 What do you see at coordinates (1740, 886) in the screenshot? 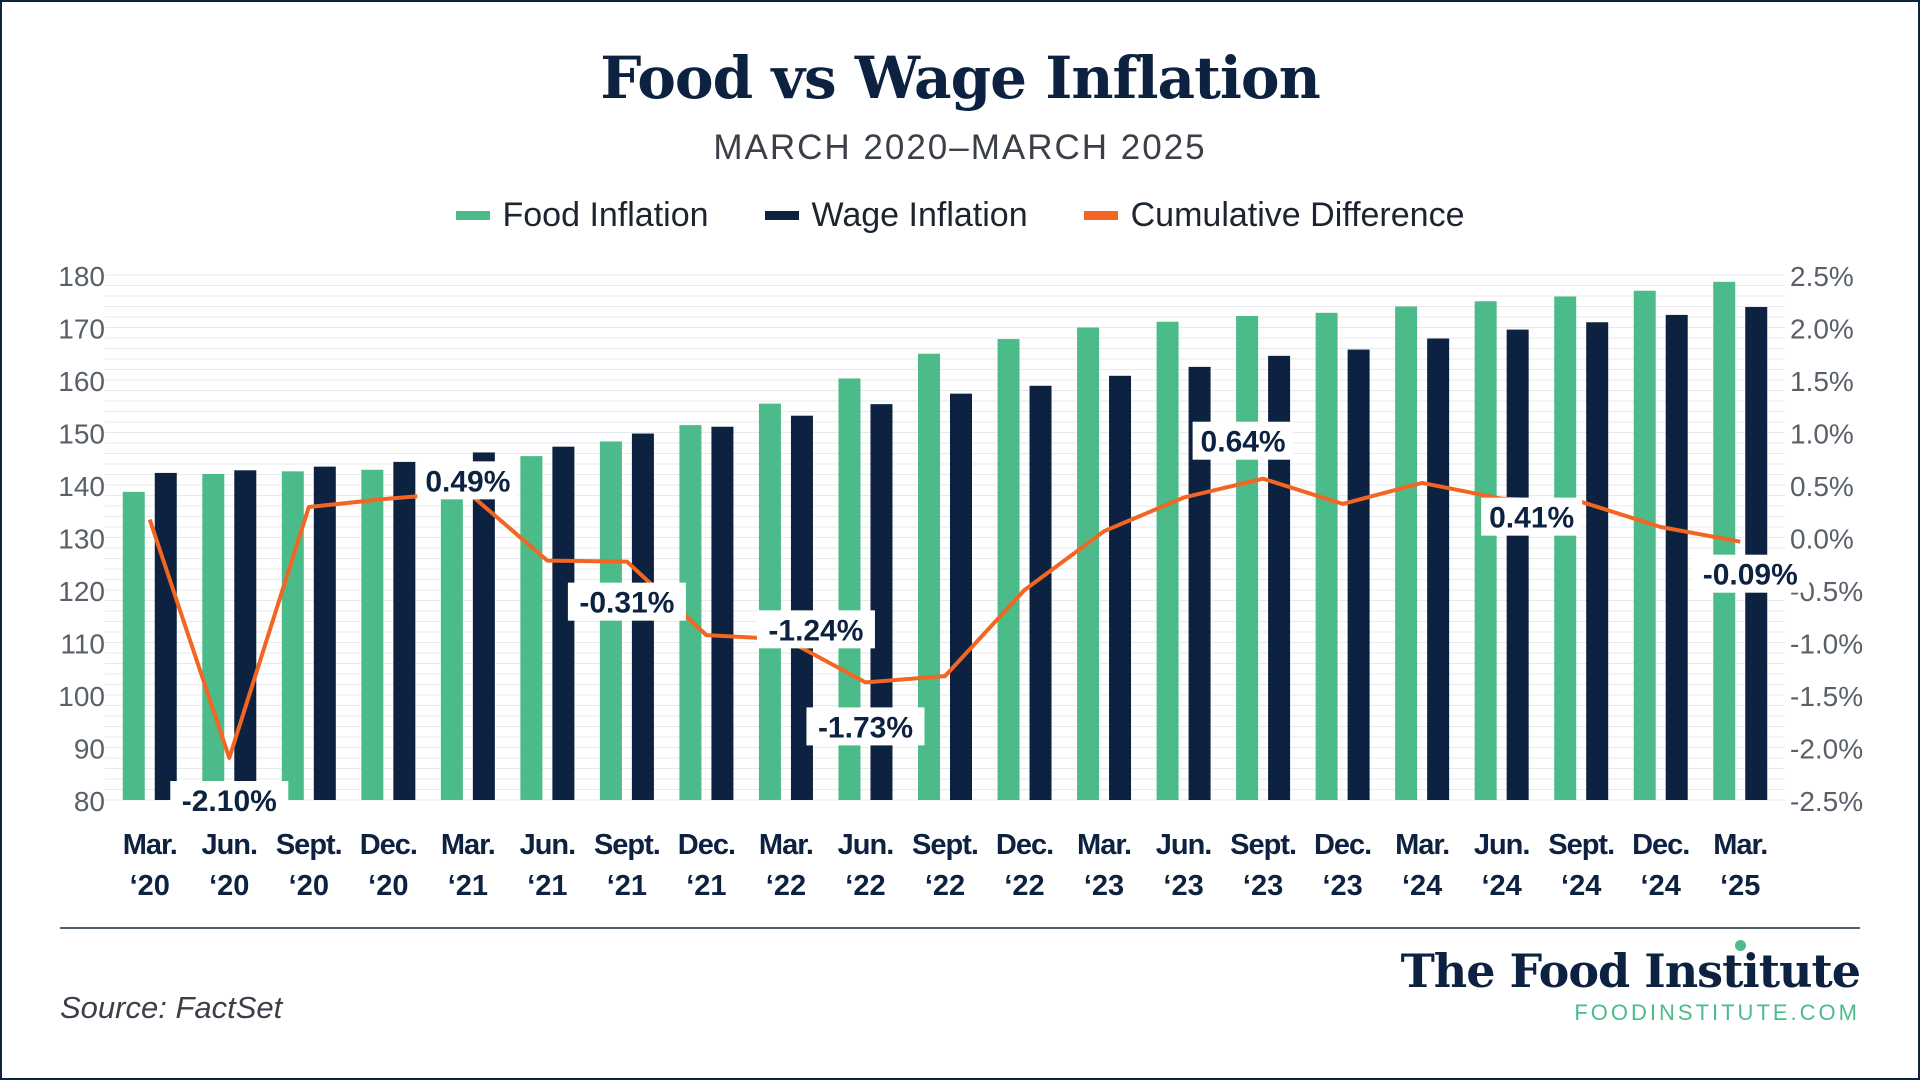
I see `x-axis-tick-label-year: ‘25` at bounding box center [1740, 886].